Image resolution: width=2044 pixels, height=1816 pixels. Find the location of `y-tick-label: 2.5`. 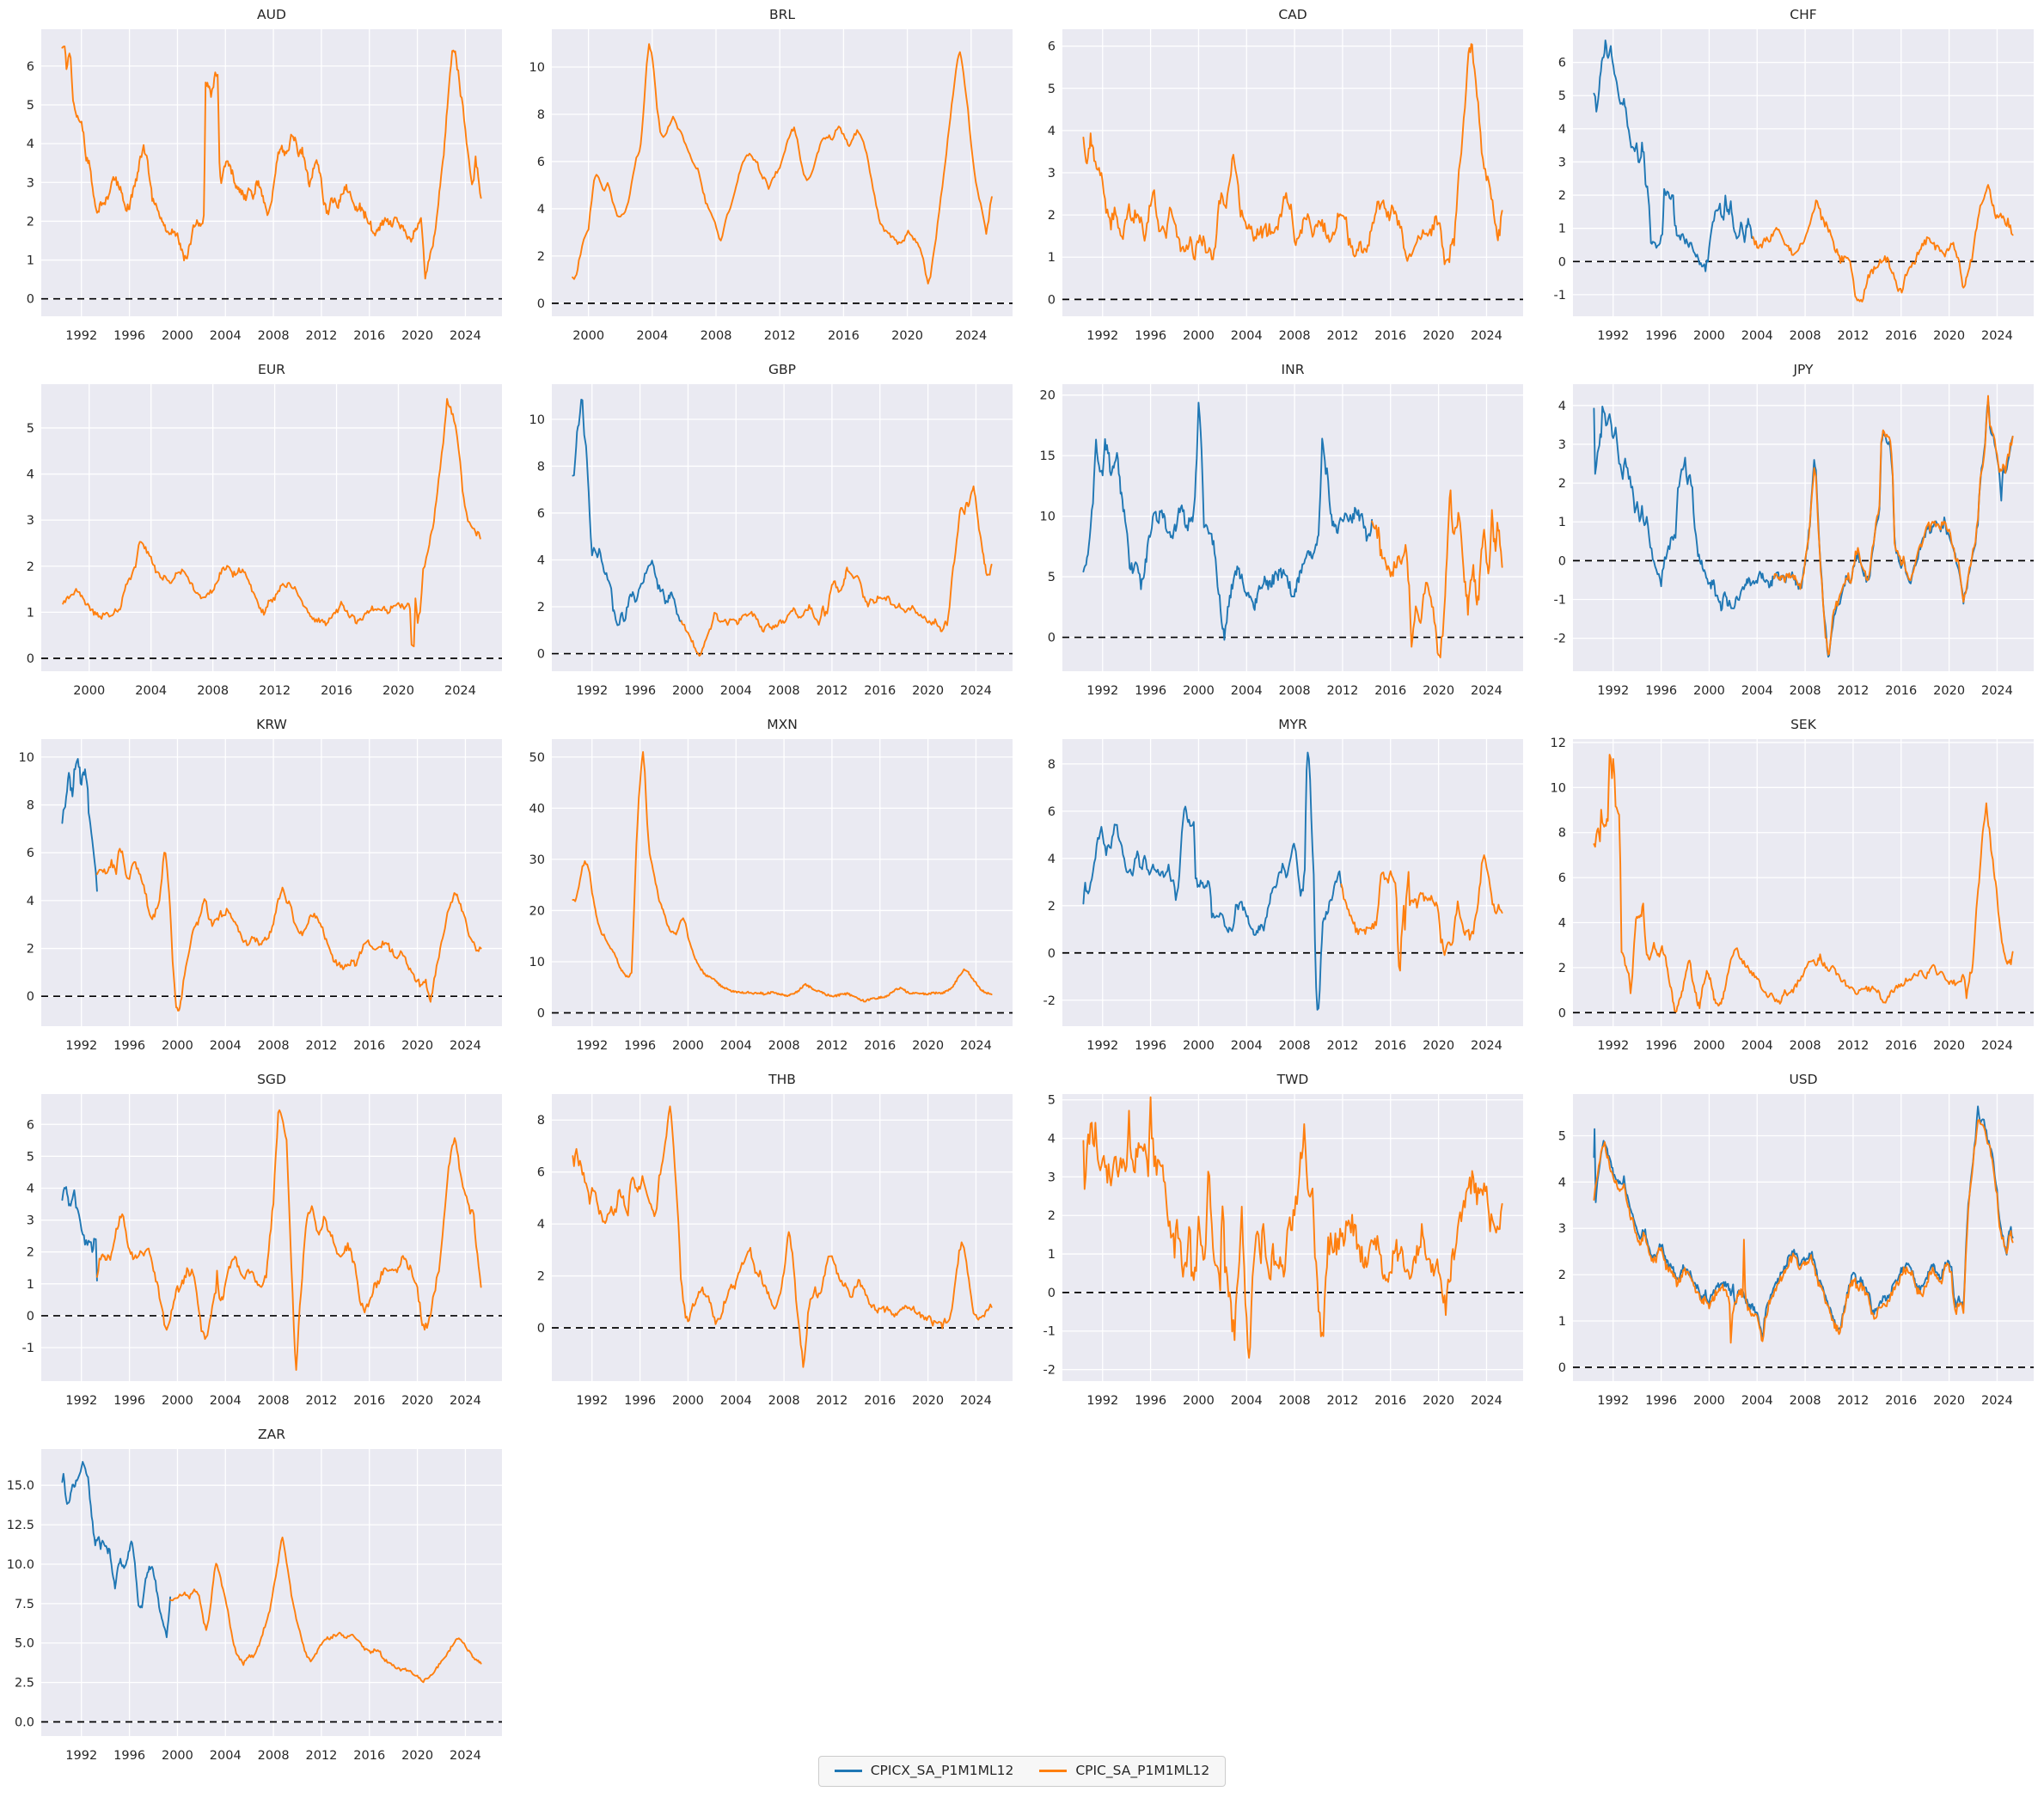

y-tick-label: 2.5 is located at coordinates (24, 1684).